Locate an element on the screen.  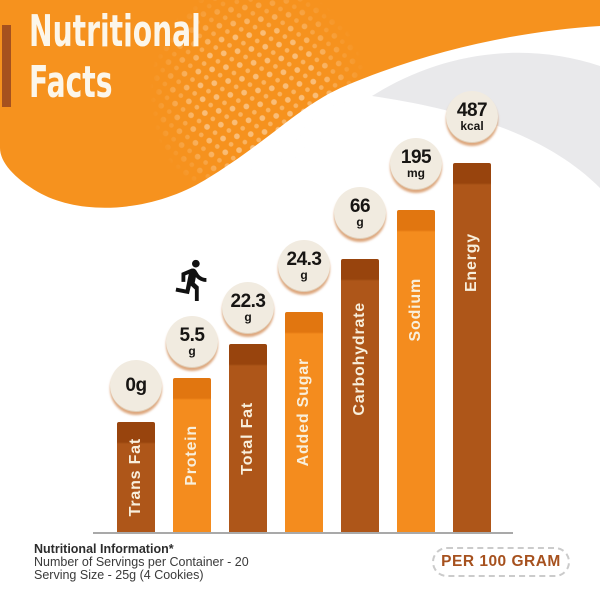
value-number: 195 is located at coordinates (416, 157).